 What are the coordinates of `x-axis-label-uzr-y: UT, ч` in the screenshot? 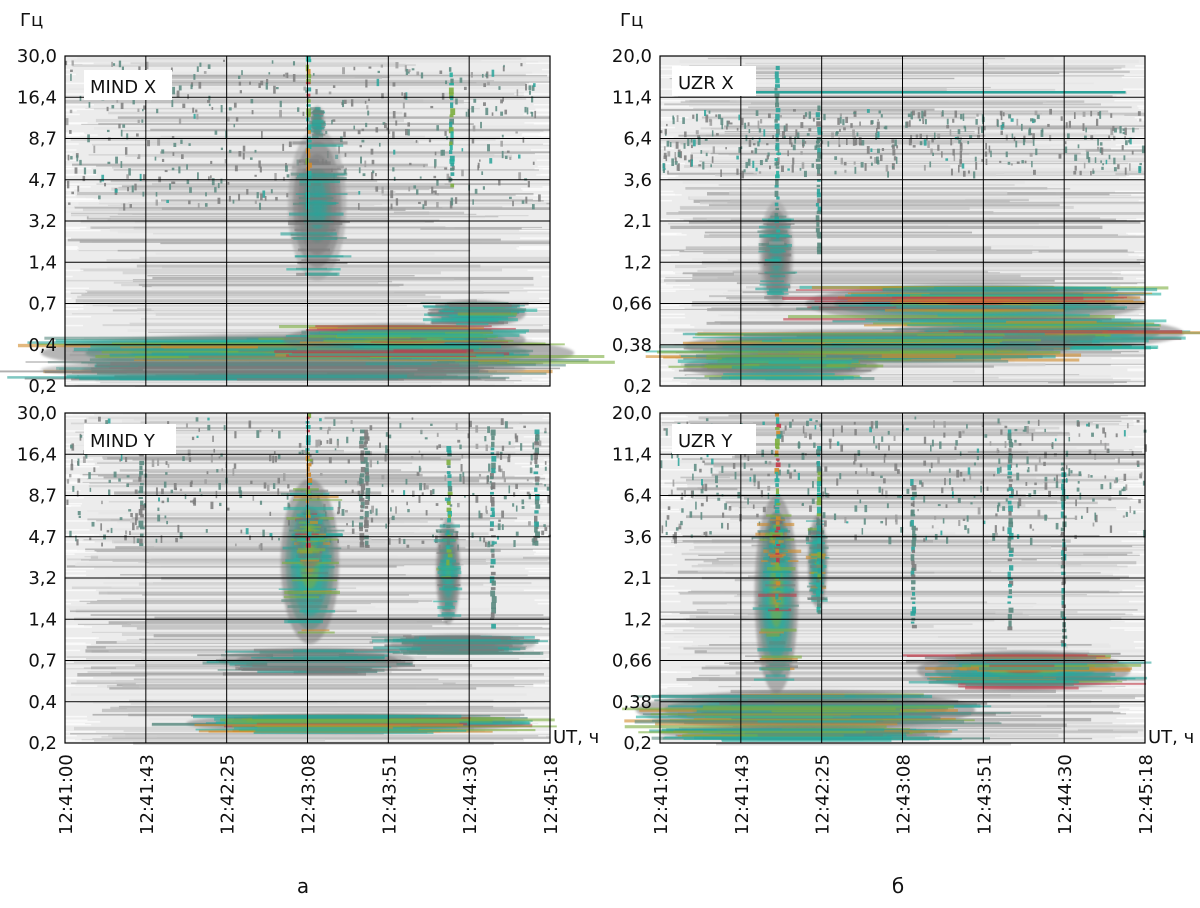 It's located at (1171, 737).